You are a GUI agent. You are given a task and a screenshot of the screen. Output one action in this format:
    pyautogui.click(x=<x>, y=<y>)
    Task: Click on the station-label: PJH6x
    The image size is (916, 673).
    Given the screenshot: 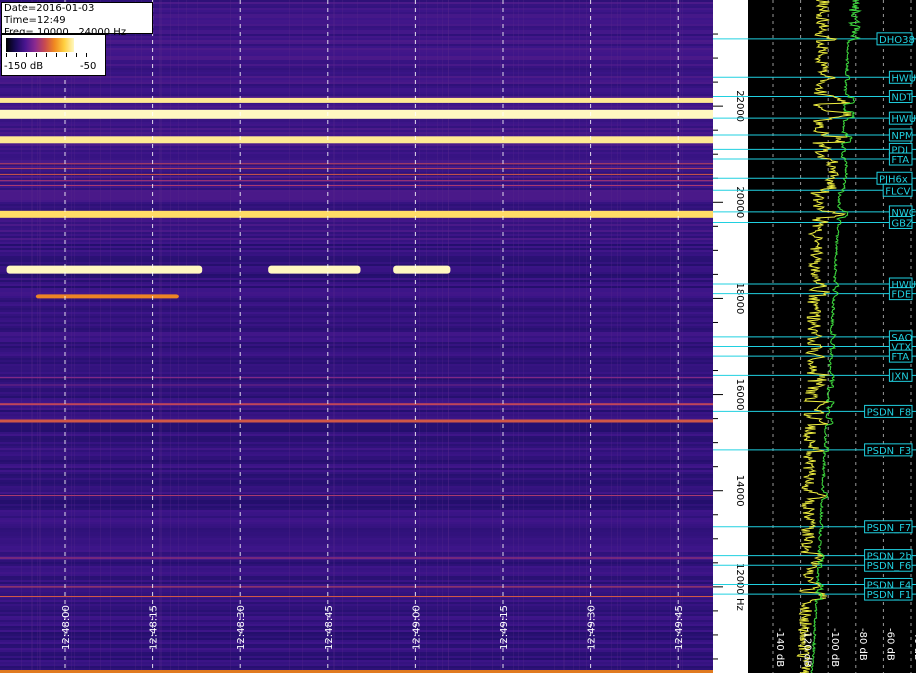 What is the action you would take?
    pyautogui.click(x=893, y=179)
    